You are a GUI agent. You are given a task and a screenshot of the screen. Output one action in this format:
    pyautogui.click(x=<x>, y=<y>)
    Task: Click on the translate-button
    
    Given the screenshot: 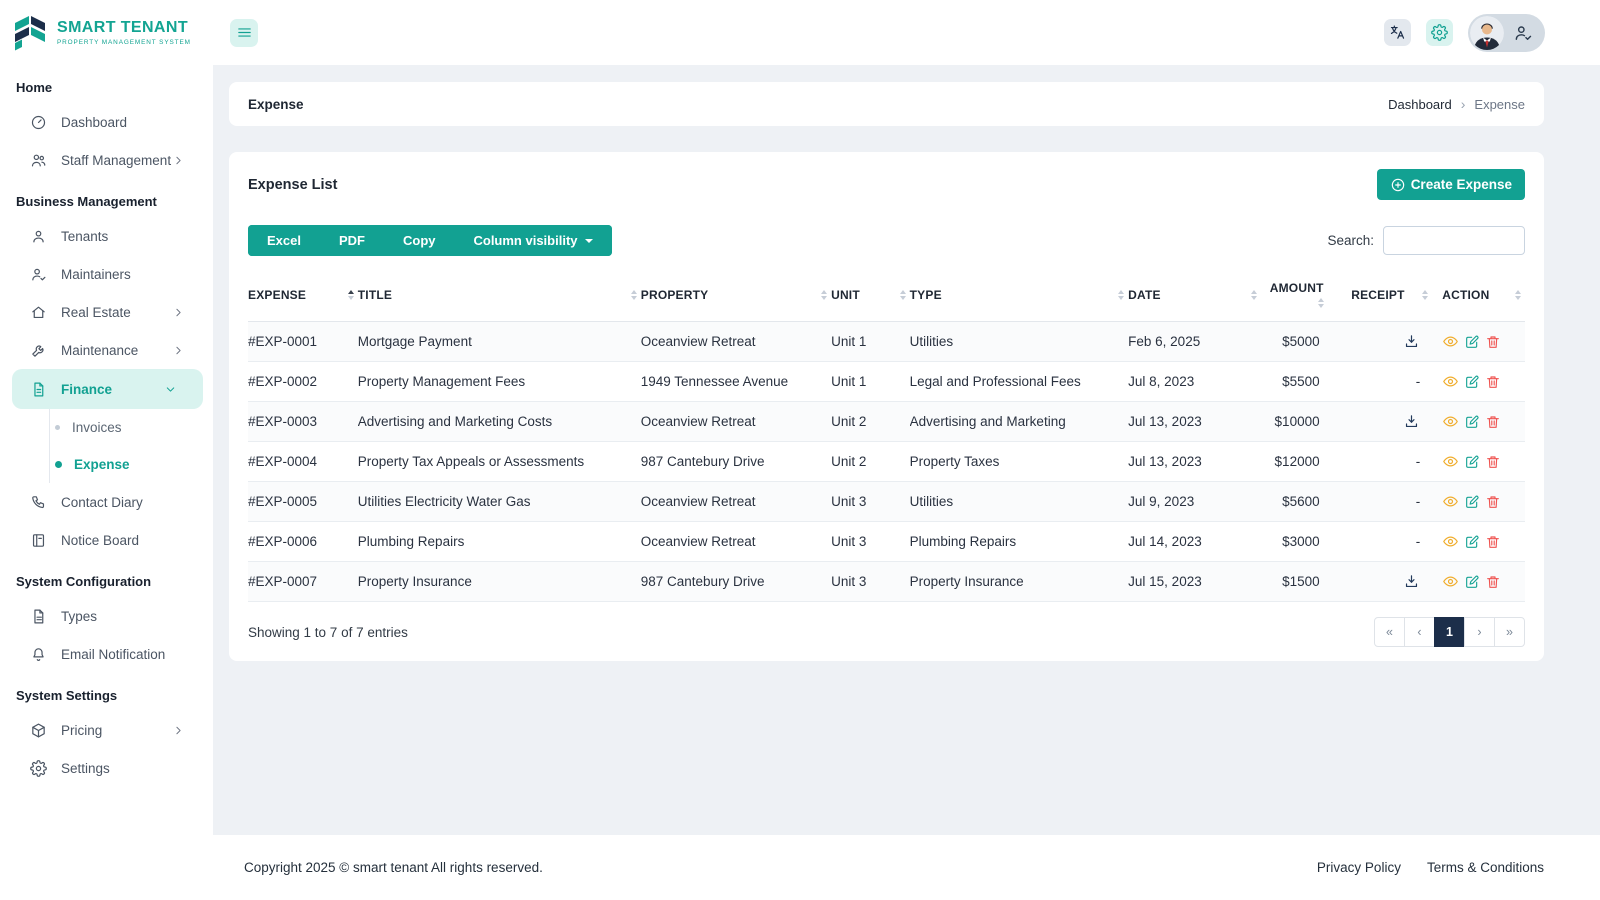 What is the action you would take?
    pyautogui.click(x=1397, y=32)
    